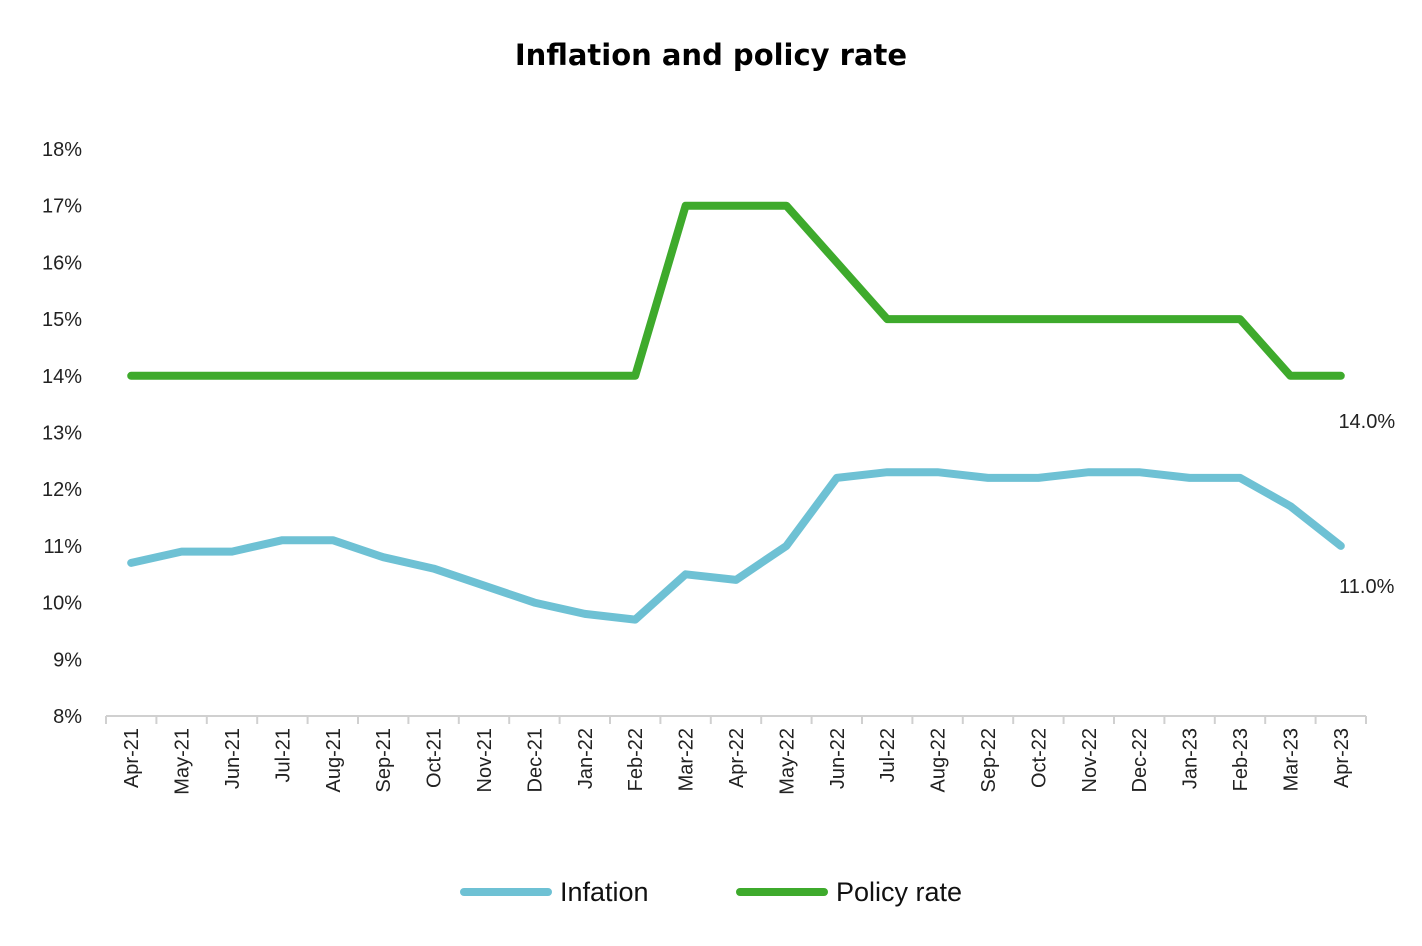 The width and height of the screenshot is (1422, 946). I want to click on x-tick-label: May-22, so click(787, 761).